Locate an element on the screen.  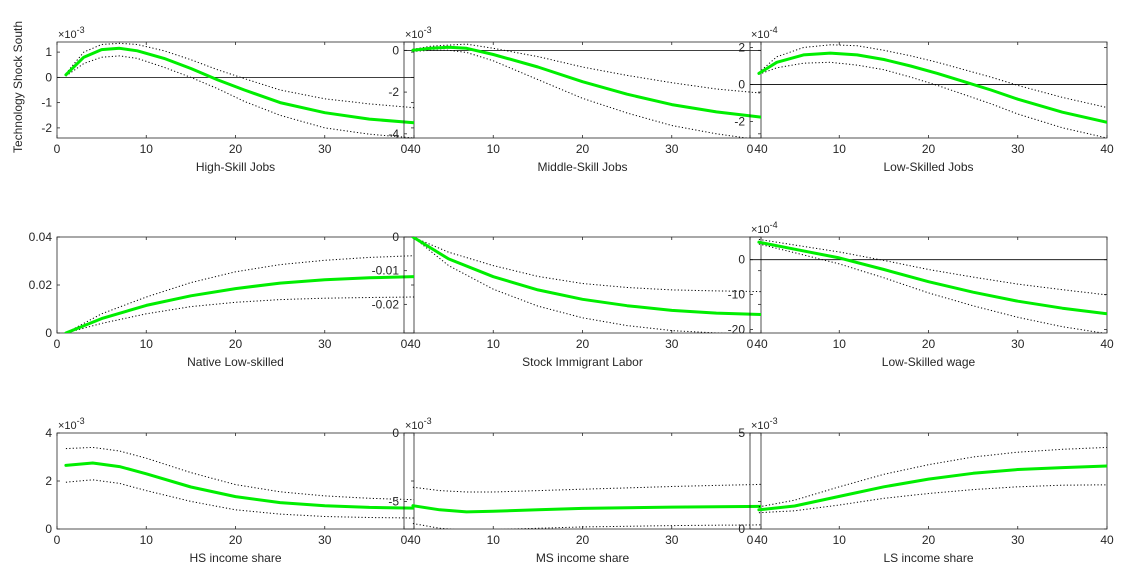
panel-6: 0 10 20 30 40 -20 -10 0 ×10⁻⁴ Low-Skilled wage is located at coordinates (921, 294).